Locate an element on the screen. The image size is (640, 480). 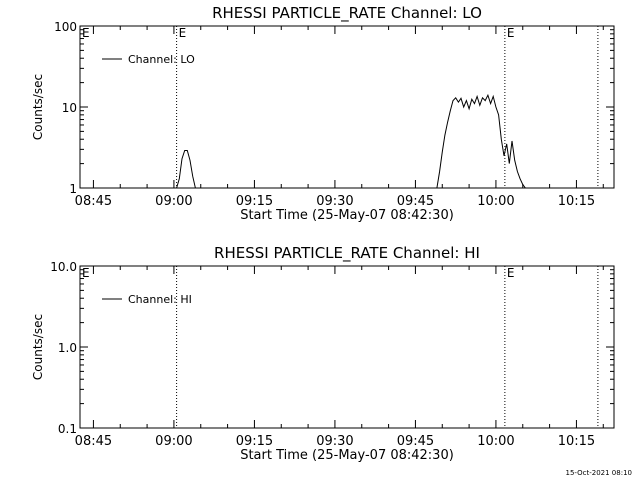
y-tick-label: 100 is located at coordinates (65, 27).